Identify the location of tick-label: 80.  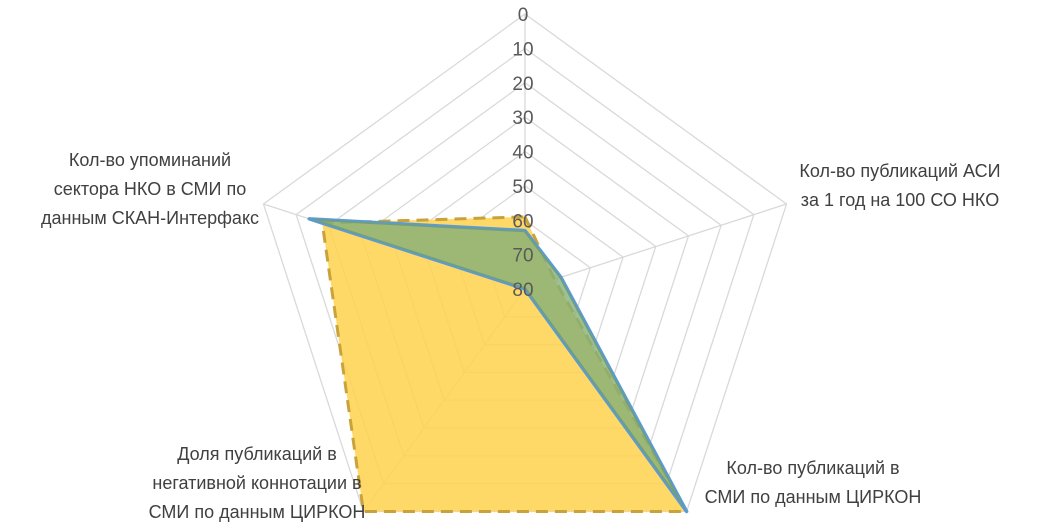
(522, 290).